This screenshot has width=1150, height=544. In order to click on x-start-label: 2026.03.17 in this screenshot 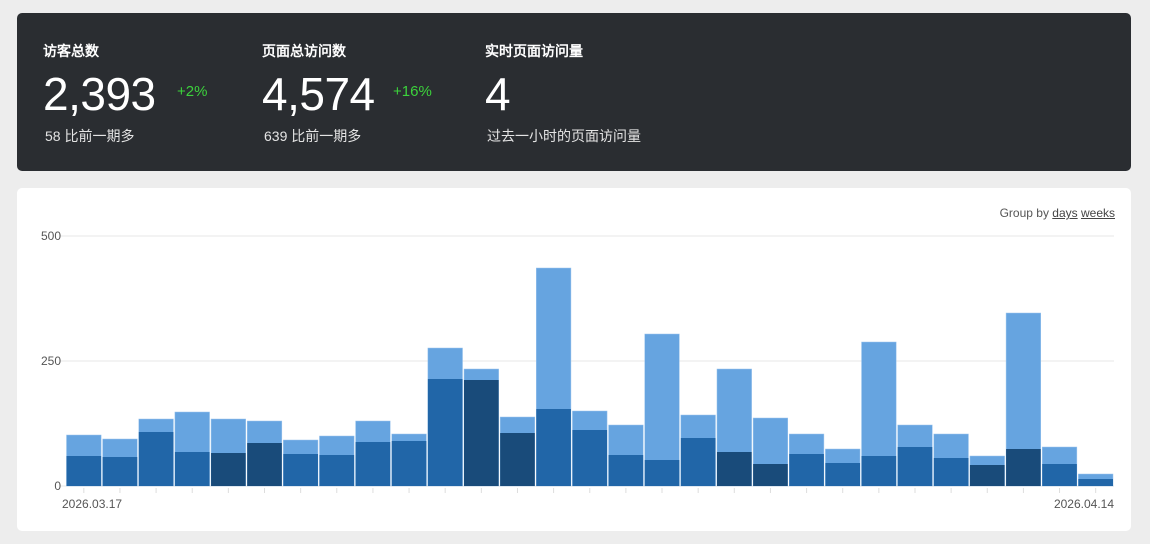, I will do `click(92, 504)`.